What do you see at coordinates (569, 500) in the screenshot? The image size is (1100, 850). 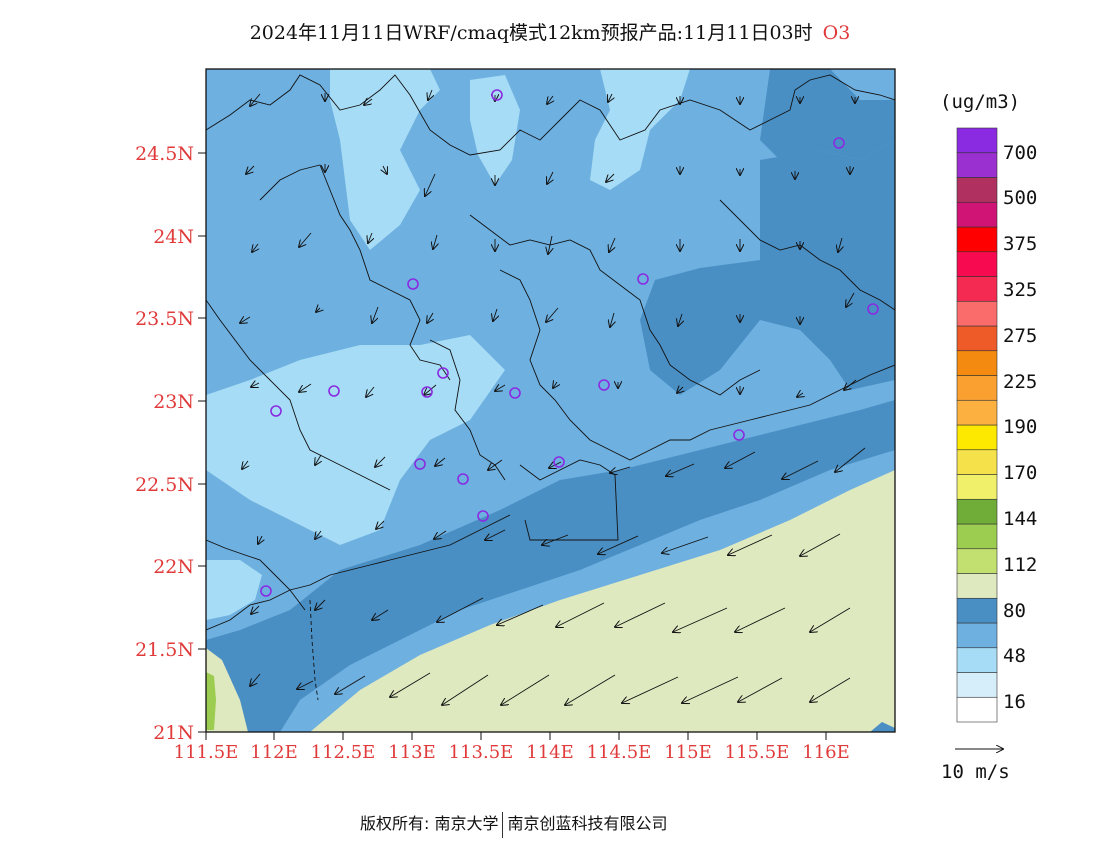 I see `boundary-hongkong-box` at bounding box center [569, 500].